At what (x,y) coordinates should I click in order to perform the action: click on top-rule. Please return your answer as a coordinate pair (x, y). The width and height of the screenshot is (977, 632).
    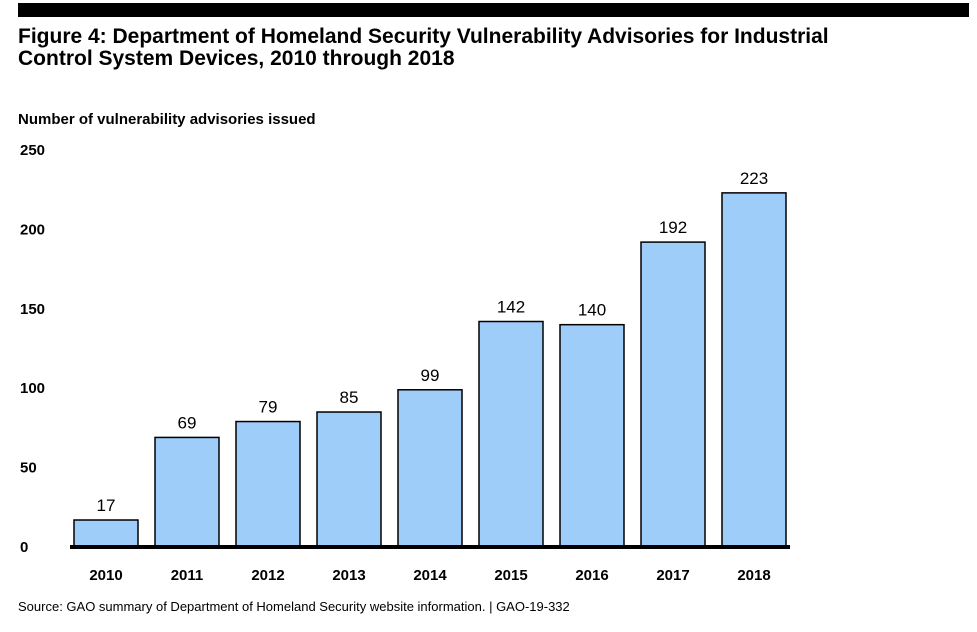
    Looking at the image, I should click on (493, 10).